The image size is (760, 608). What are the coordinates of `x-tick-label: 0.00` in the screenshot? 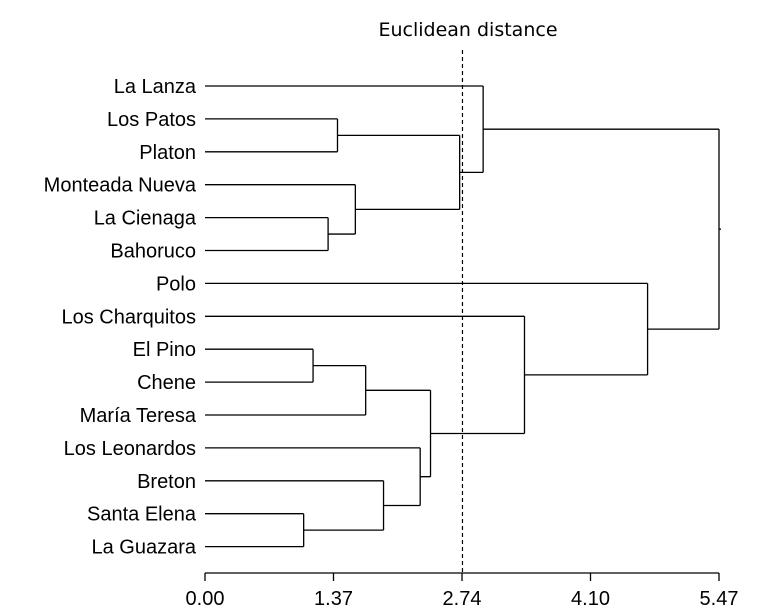 It's located at (205, 598).